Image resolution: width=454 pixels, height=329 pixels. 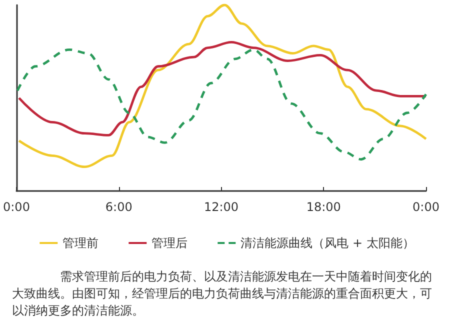 I want to click on x-tick-label: 6:00, so click(x=118, y=207).